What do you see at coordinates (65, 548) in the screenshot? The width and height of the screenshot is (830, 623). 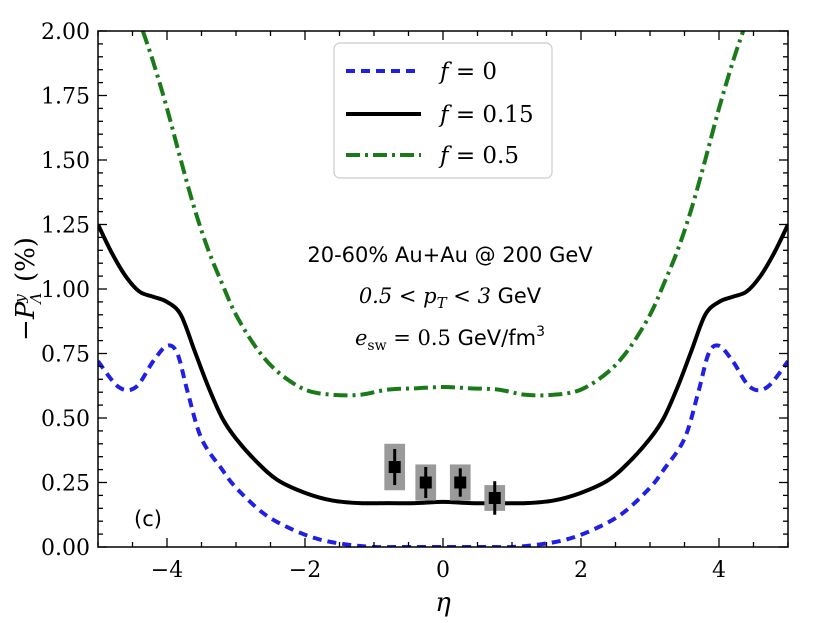 I see `y-tick-label: 0.00` at bounding box center [65, 548].